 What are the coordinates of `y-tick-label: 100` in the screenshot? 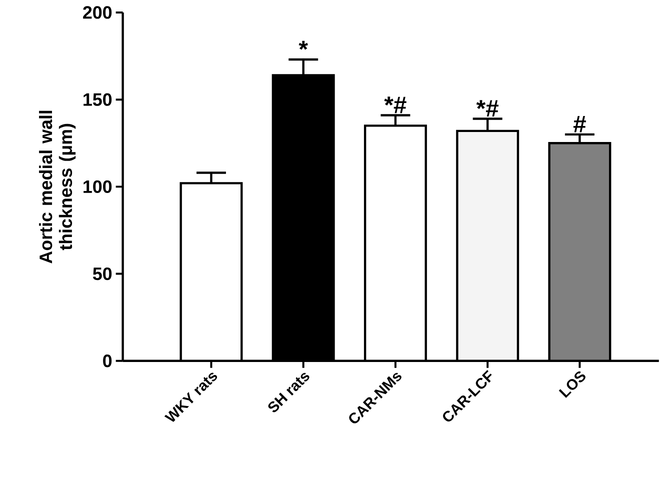 It's located at (98, 186).